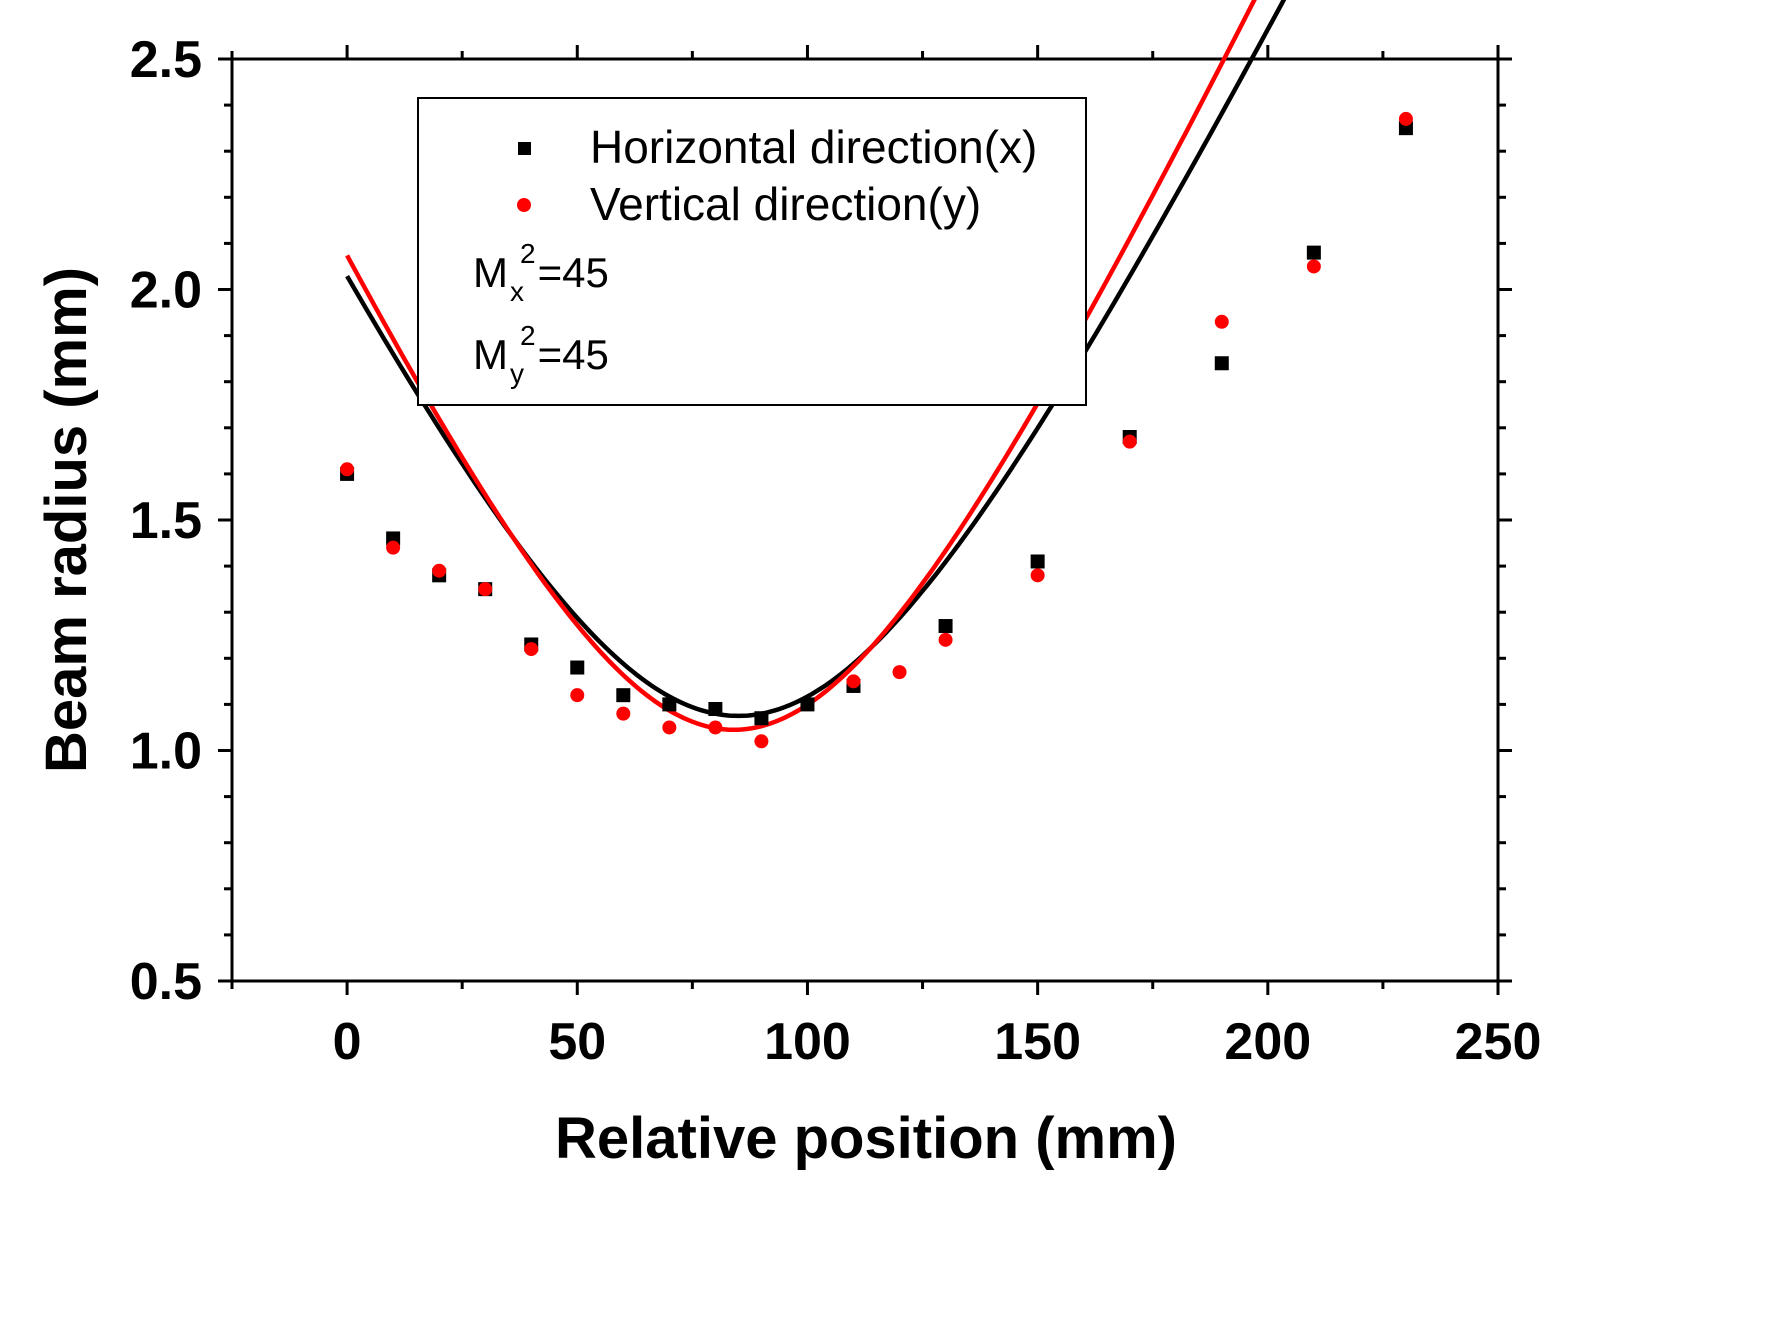  What do you see at coordinates (347, 1042) in the screenshot?
I see `x-tick-label: 0` at bounding box center [347, 1042].